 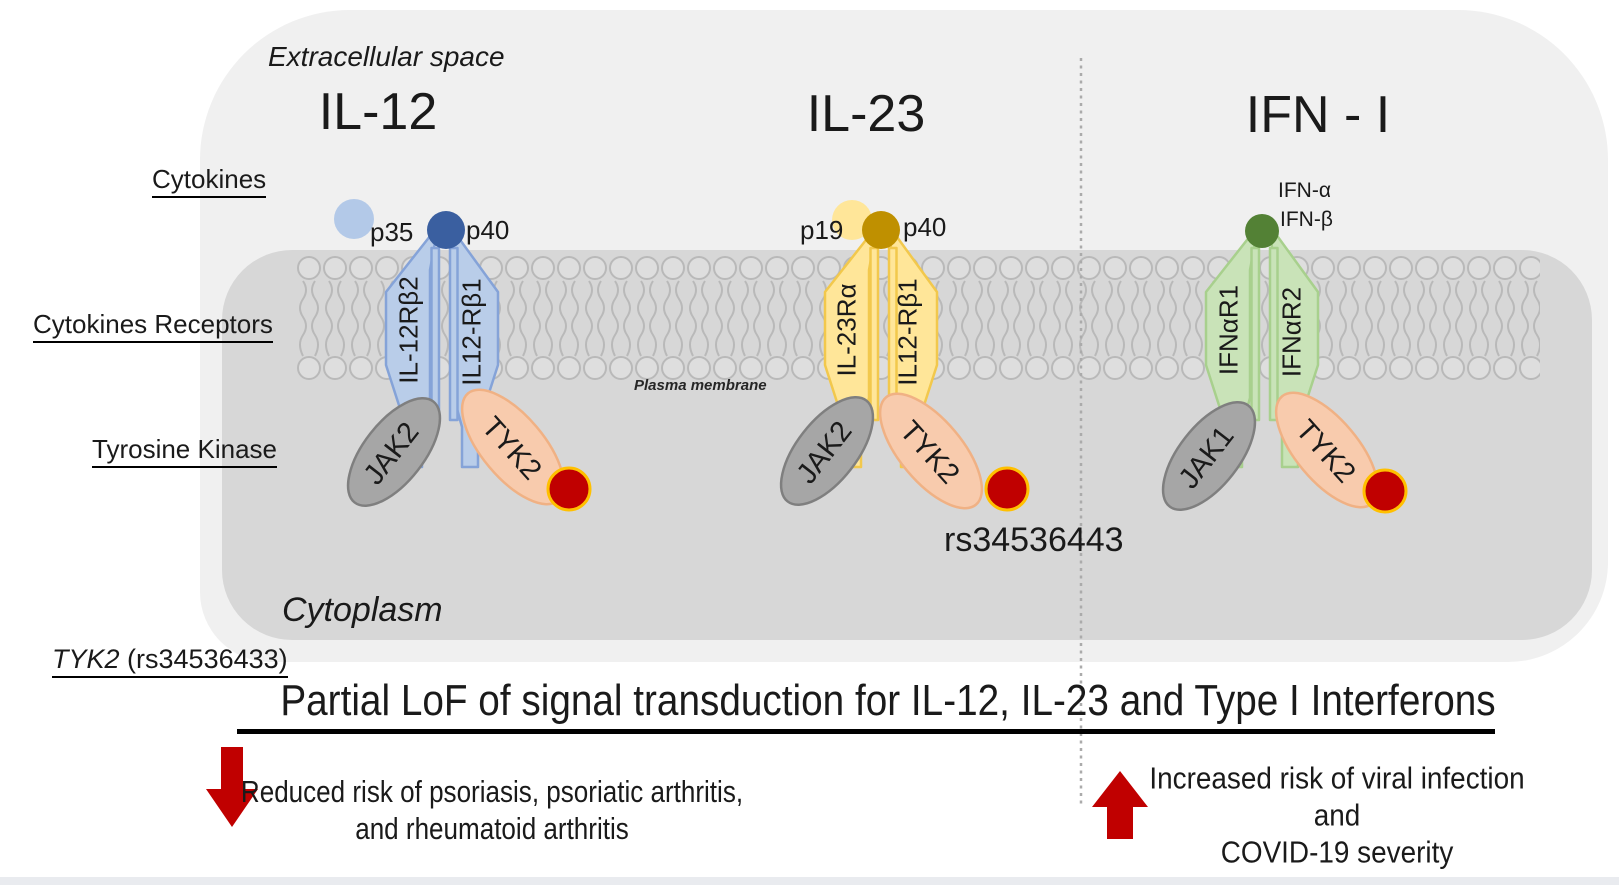 I want to click on cytoplasm-label: Cytoplasm, so click(x=362, y=610).